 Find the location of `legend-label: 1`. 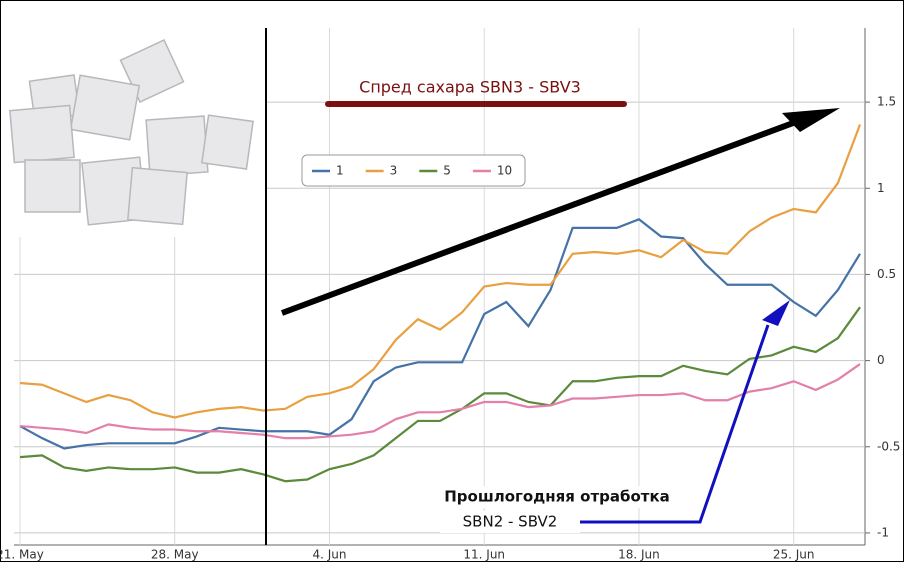

legend-label: 1 is located at coordinates (340, 171).